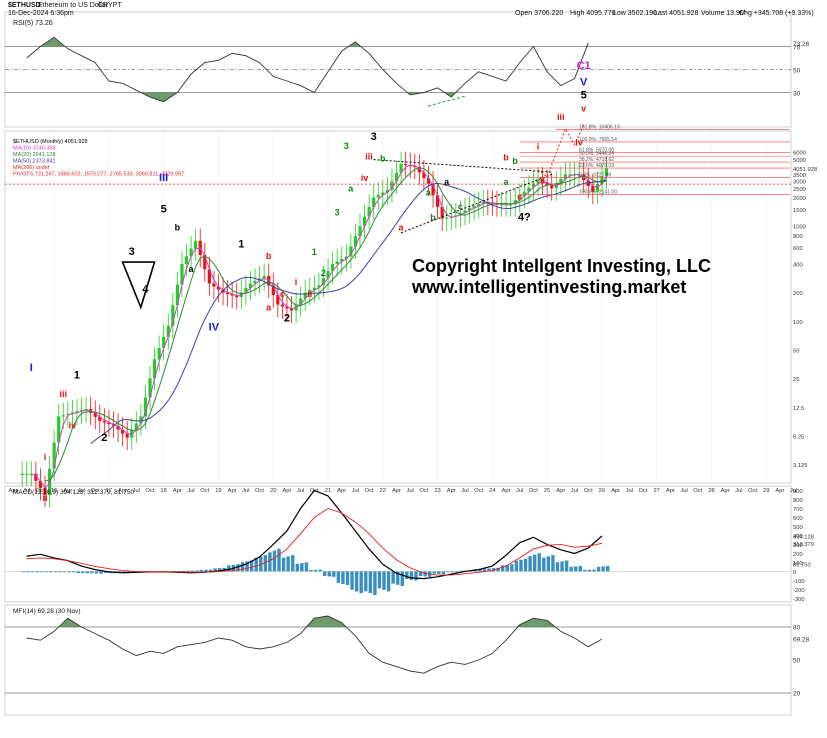  I want to click on macd-axis-label: 81.750, so click(802, 566).